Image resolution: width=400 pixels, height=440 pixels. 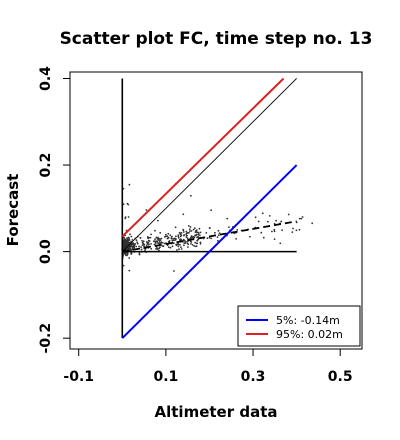 What do you see at coordinates (253, 377) in the screenshot?
I see `x-tick-label: 0.3` at bounding box center [253, 377].